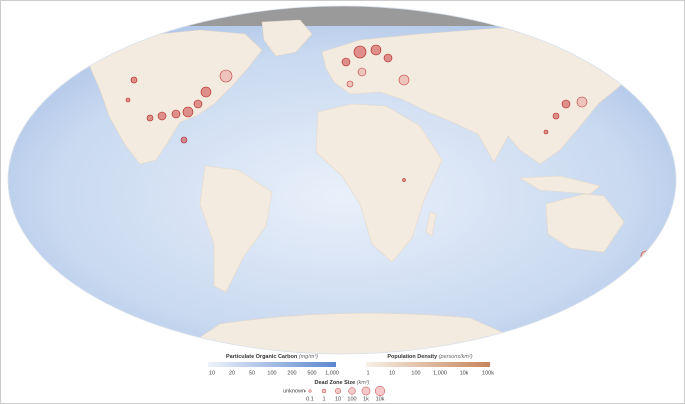 The width and height of the screenshot is (685, 404). I want to click on size-label: unknown, so click(294, 391).